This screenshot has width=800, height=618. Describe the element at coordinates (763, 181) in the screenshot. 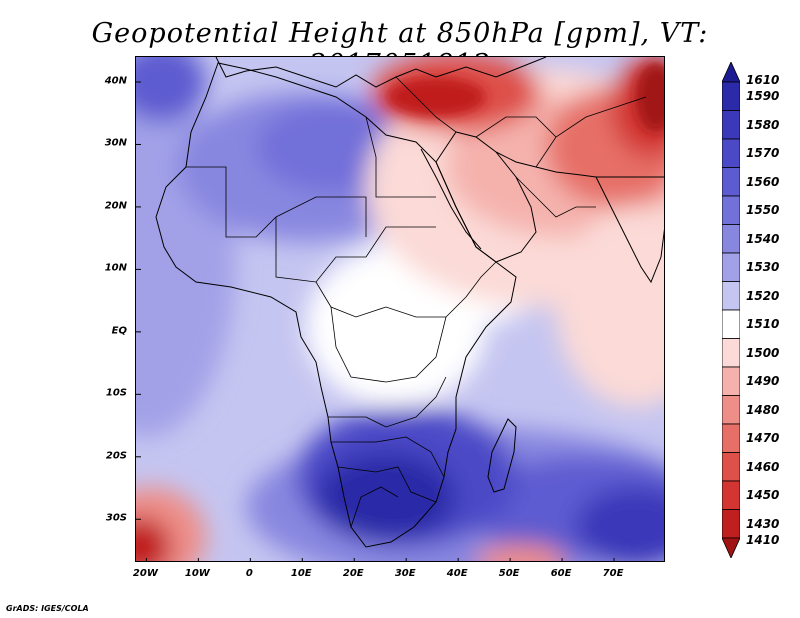

I see `colorbar-label-1560: 1560` at that location.